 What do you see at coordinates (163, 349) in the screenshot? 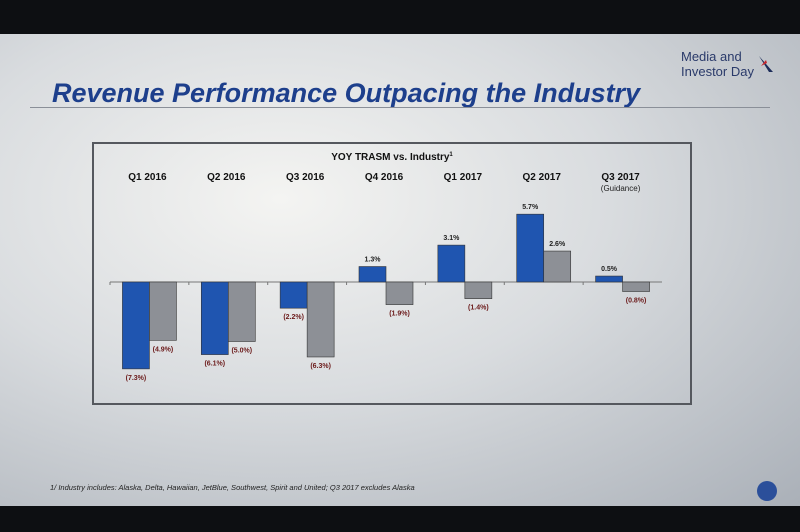
I see `data-label: (4.9%)` at bounding box center [163, 349].